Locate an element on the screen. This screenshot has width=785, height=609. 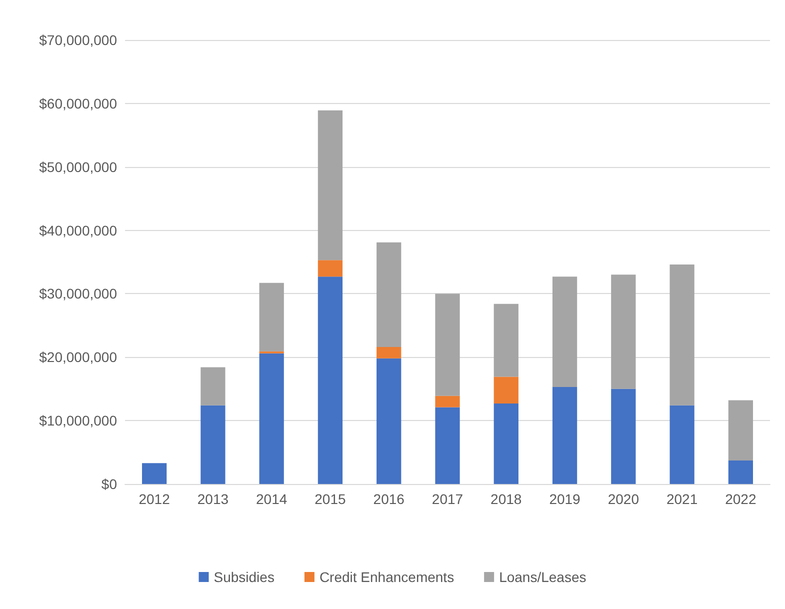
x-tick-label: 2021 is located at coordinates (682, 499).